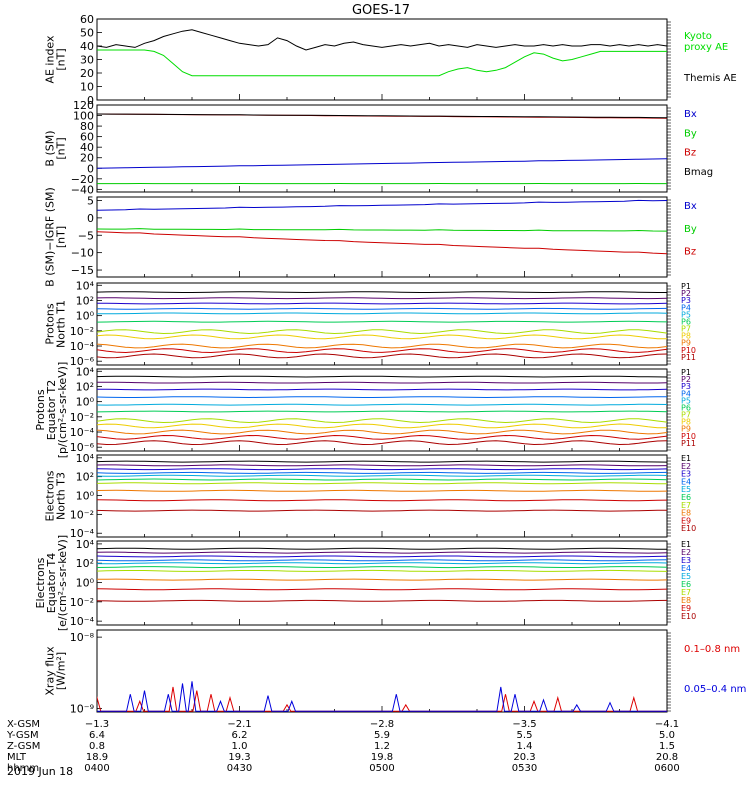 This screenshot has height=800, width=750. Describe the element at coordinates (686, 560) in the screenshot. I see `legend-entry: E3` at that location.